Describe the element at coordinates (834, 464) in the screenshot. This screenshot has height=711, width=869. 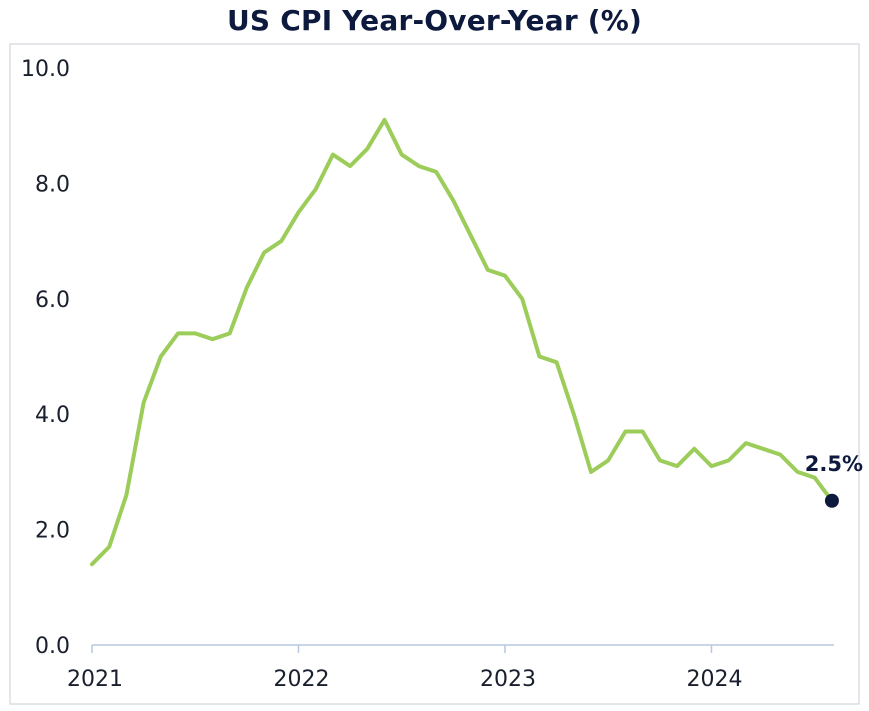
I see `latest-value-label: 2.5%` at that location.